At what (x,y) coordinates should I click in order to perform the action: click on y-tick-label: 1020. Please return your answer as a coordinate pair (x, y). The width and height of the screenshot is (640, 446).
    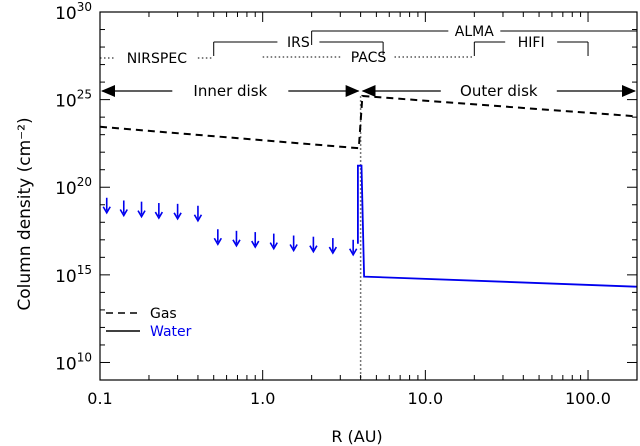
    Looking at the image, I should click on (73, 187).